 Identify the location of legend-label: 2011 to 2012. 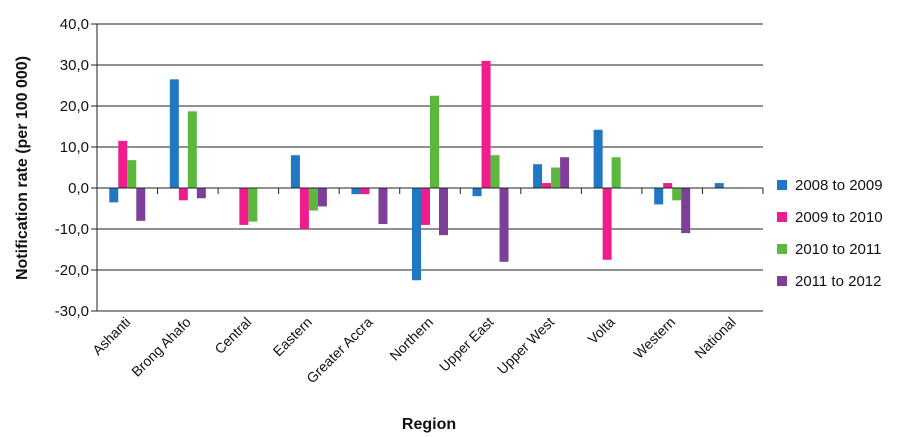
(838, 281).